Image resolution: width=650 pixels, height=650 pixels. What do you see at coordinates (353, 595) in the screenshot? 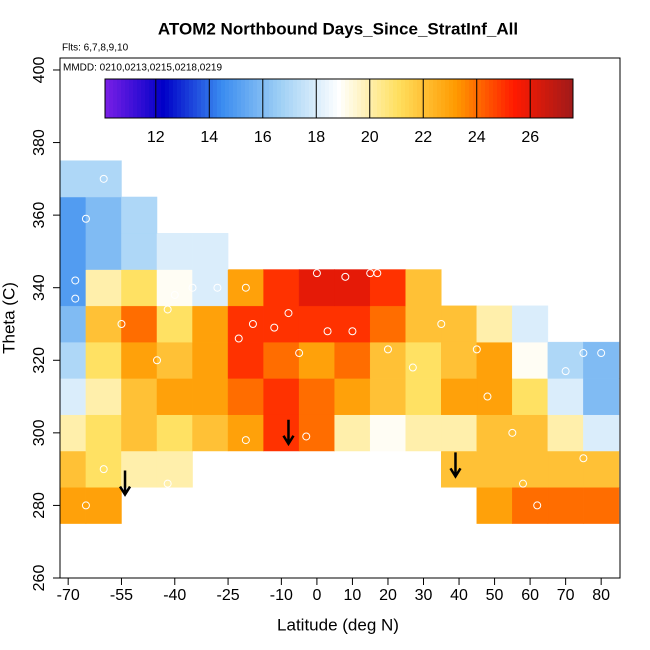
I see `x-tick-label: 10` at bounding box center [353, 595].